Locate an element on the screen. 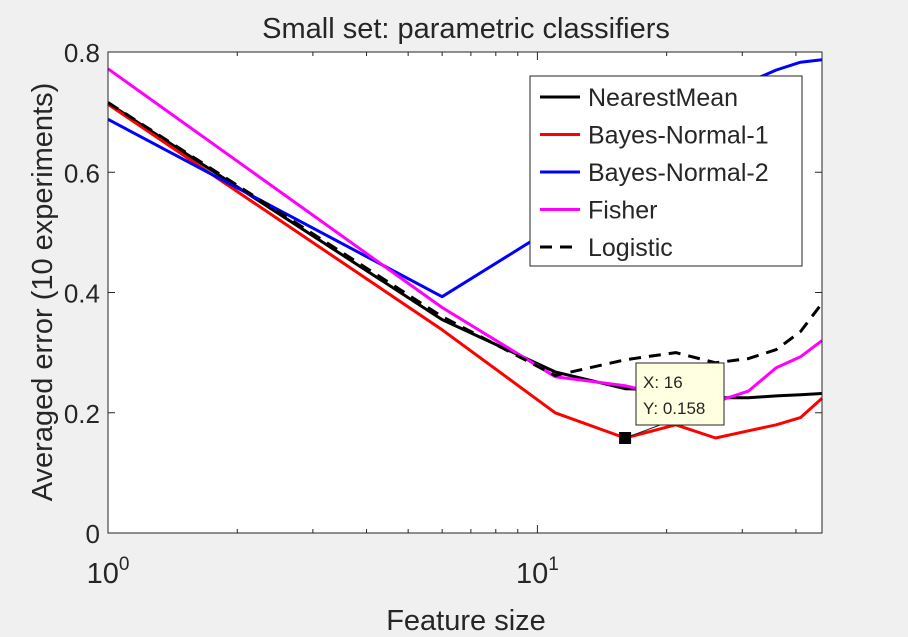 The width and height of the screenshot is (908, 637). x-tick-label: 10⁰ is located at coordinates (108, 572).